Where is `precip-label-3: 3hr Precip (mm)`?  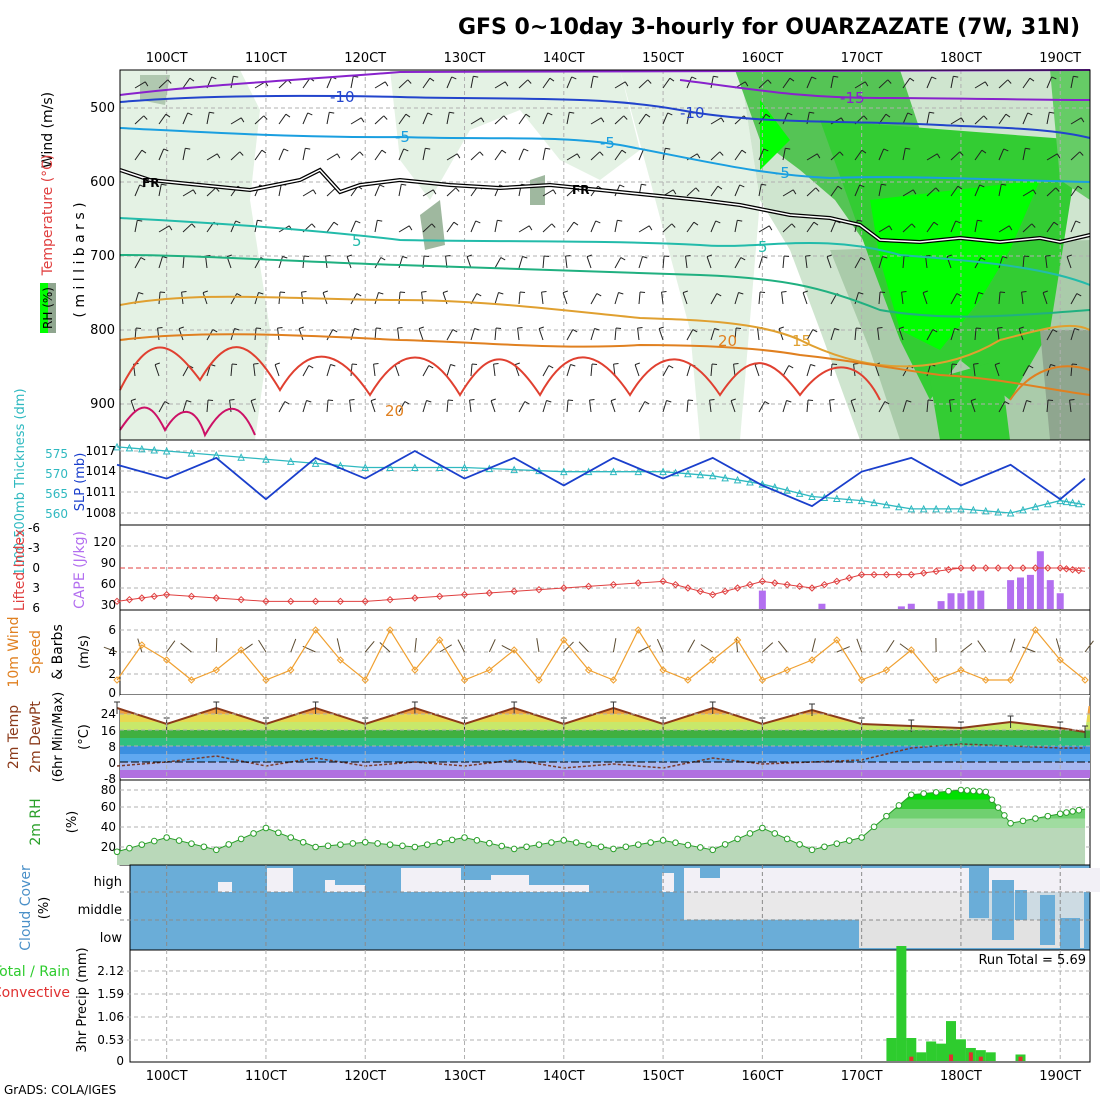 precip-label-3: 3hr Precip (mm) is located at coordinates (82, 999).